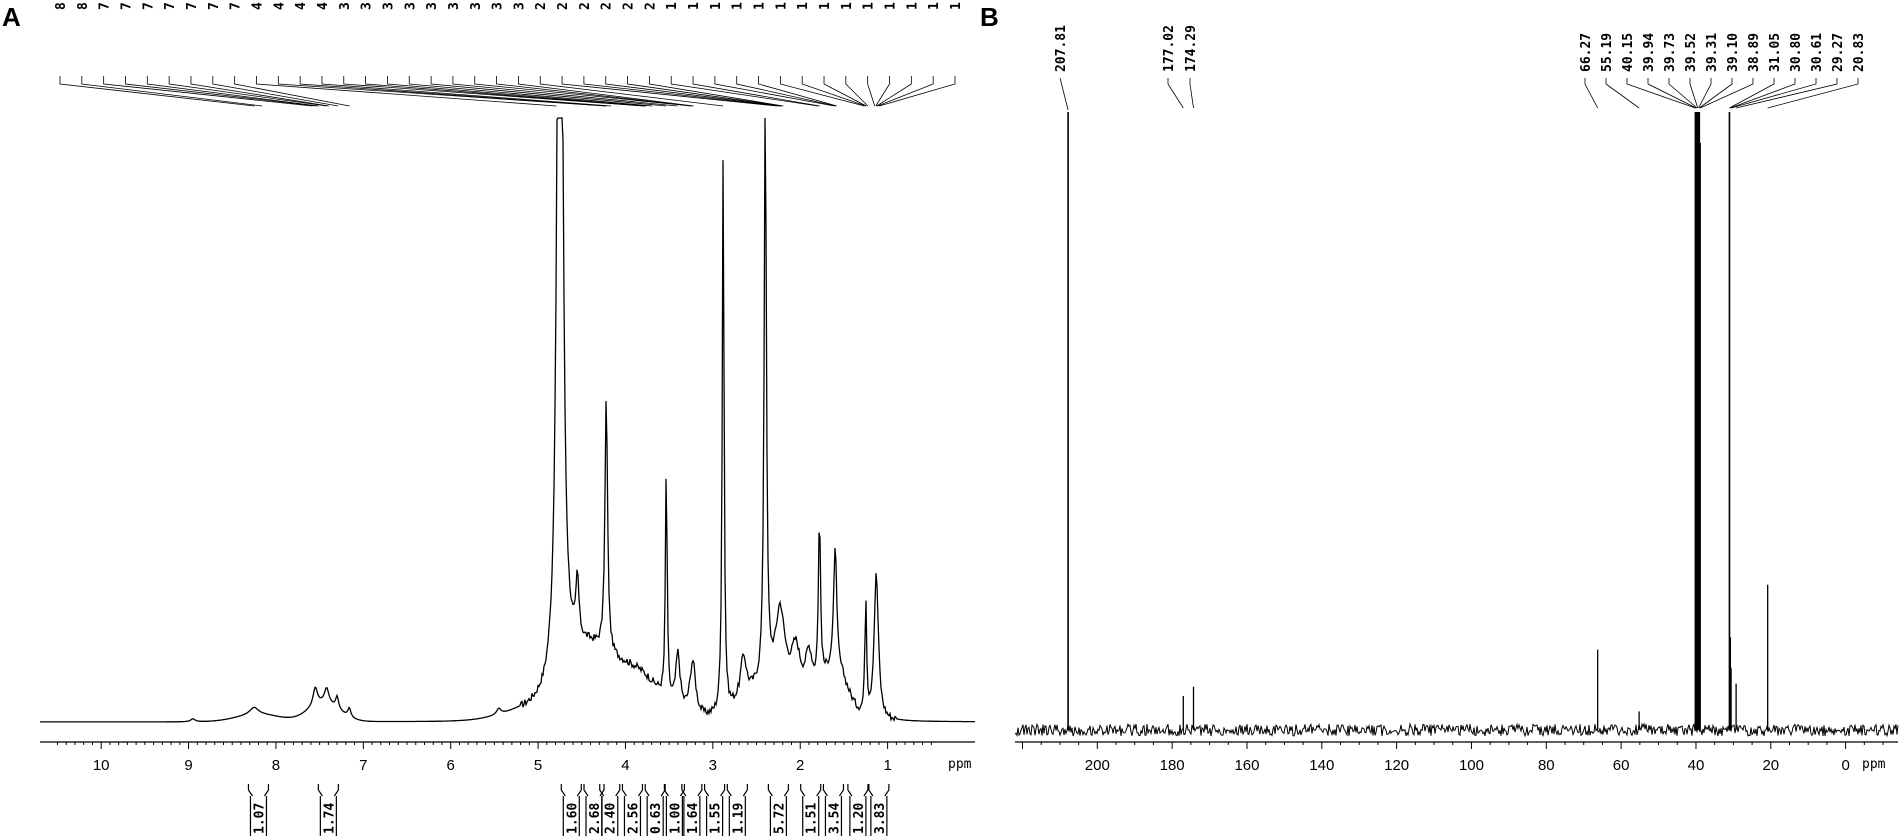 The width and height of the screenshot is (1900, 836). What do you see at coordinates (1471, 765) in the screenshot?
I see `panel-b-tick-label: 100` at bounding box center [1471, 765].